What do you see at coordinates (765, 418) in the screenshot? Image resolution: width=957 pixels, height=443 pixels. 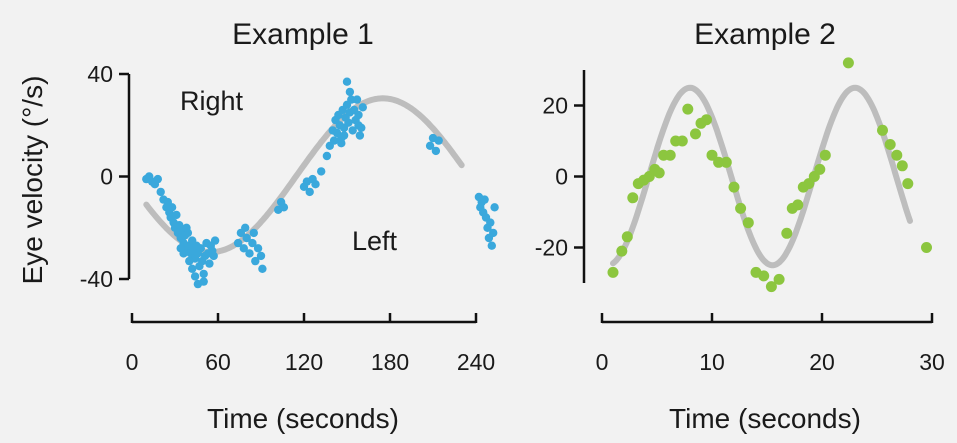 I see `example-2-x-label: Time (seconds)` at bounding box center [765, 418].